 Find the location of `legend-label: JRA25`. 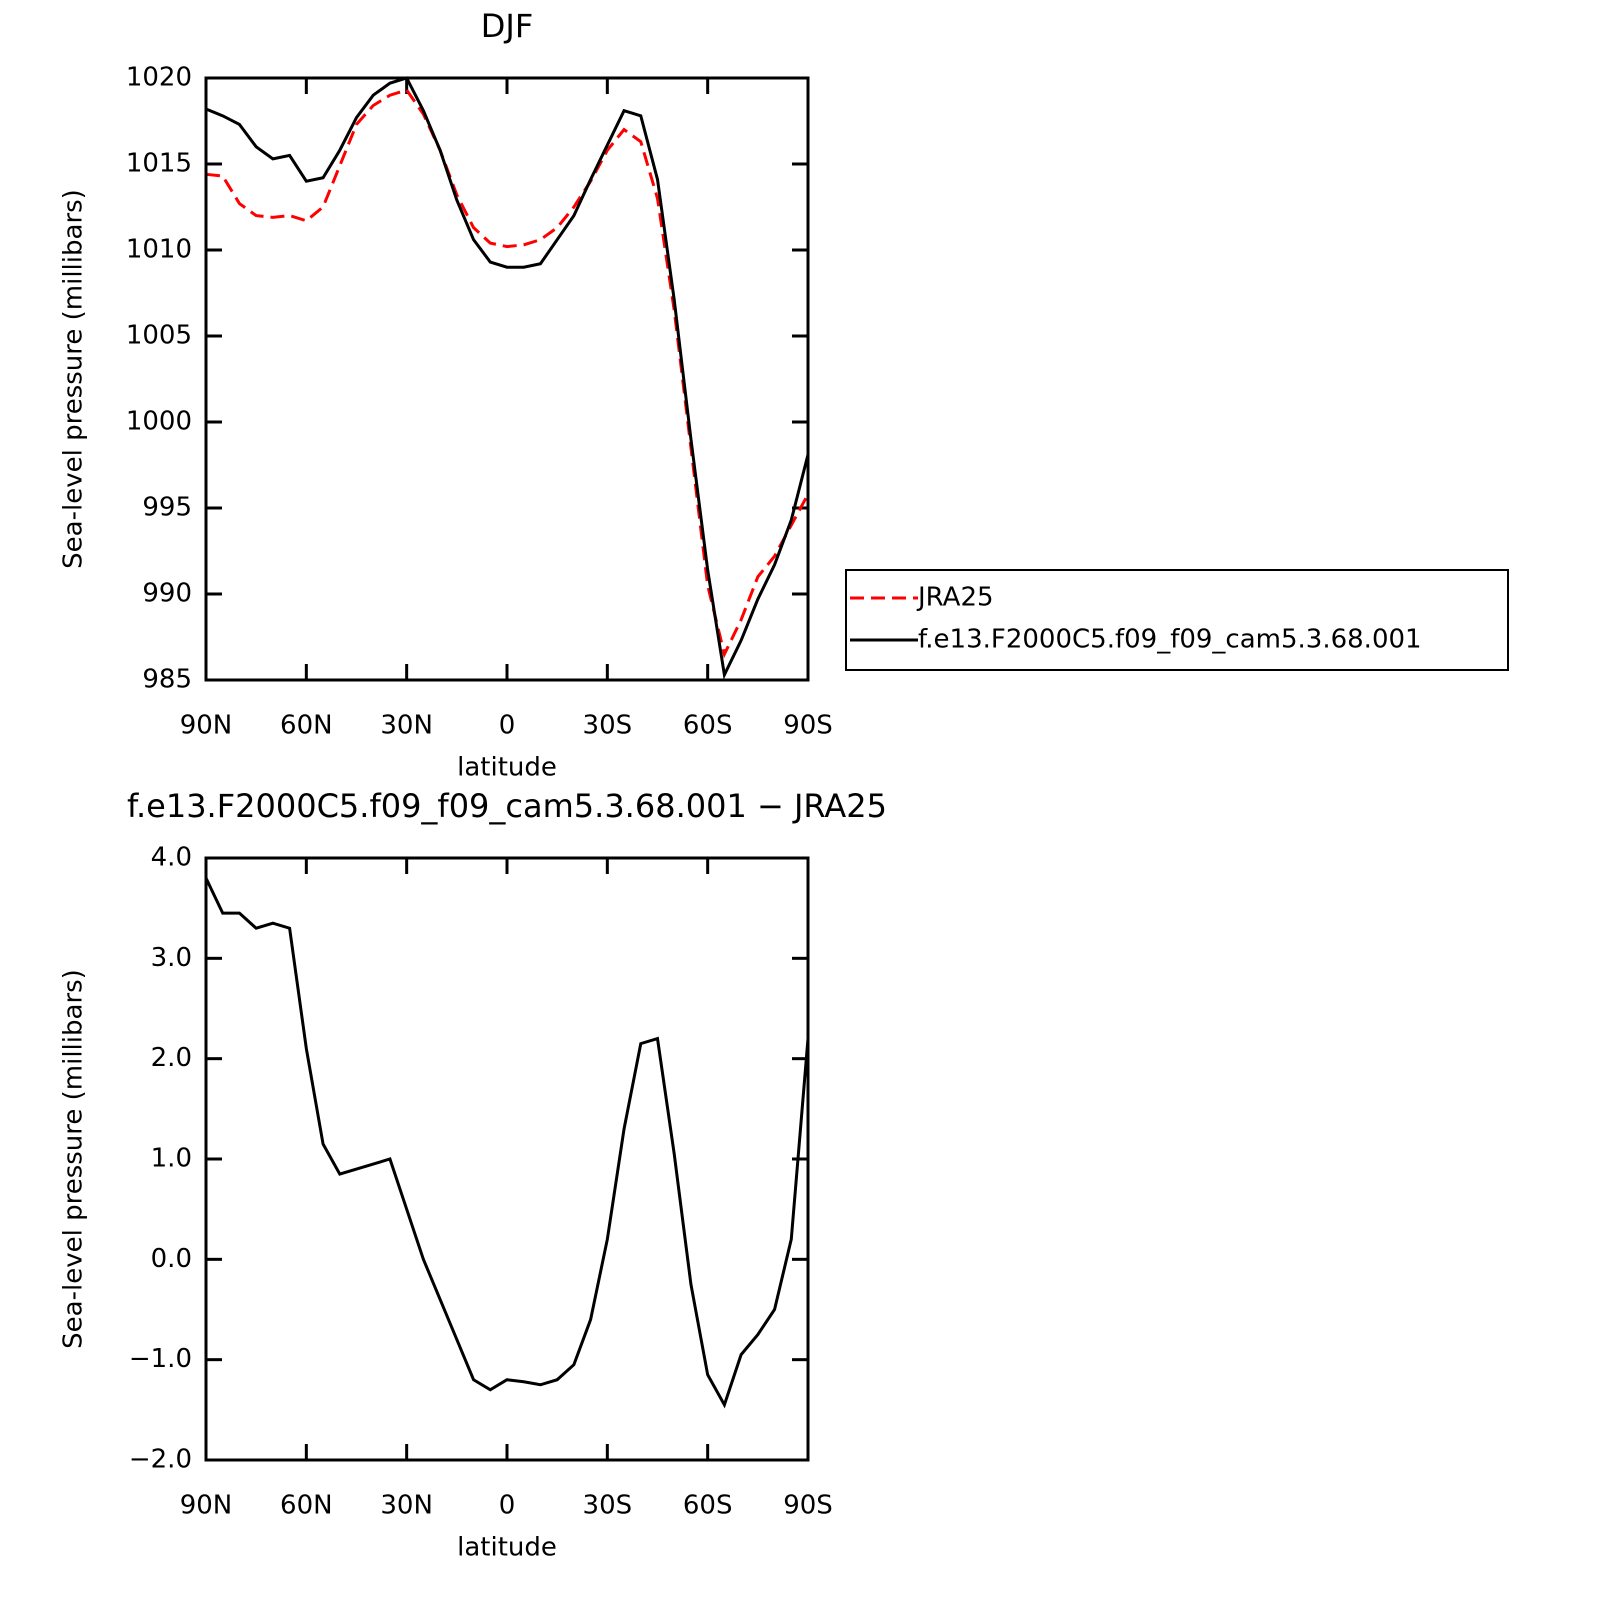

legend-label: JRA25 is located at coordinates (955, 598).